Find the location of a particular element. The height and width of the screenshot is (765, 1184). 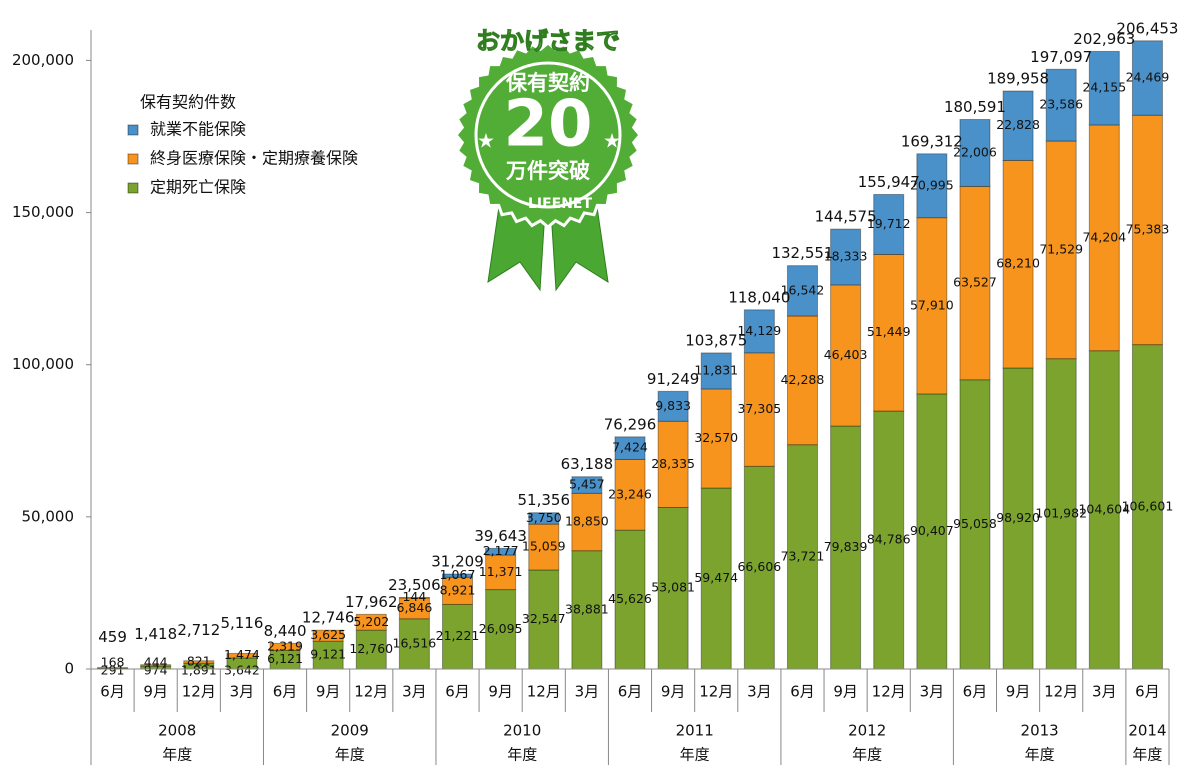

data-label: 14,129 is located at coordinates (759, 330).